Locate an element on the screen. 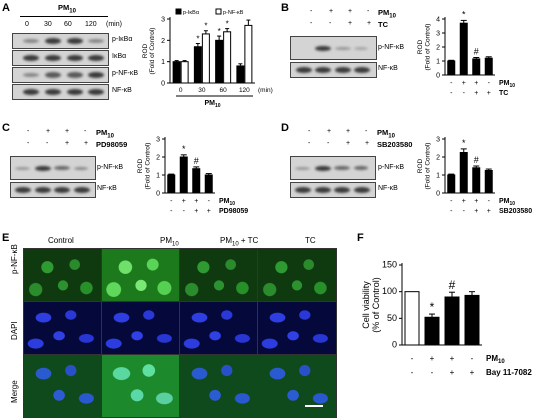 Image resolution: width=550 pixels, height=419 pixels. A-annot-2: * is located at coordinates (205, 26).